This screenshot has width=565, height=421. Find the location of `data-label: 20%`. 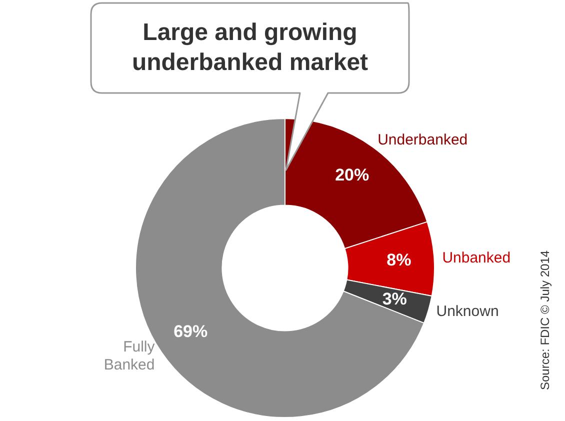

data-label: 20% is located at coordinates (352, 174).